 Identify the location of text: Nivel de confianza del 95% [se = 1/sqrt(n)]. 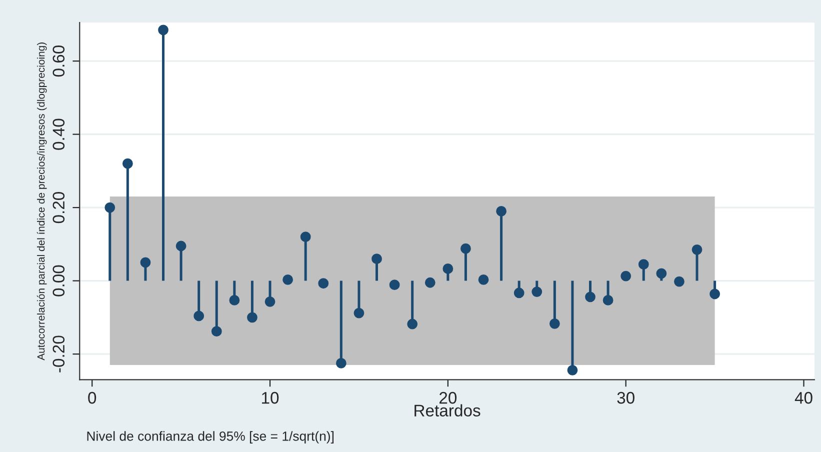
(210, 437).